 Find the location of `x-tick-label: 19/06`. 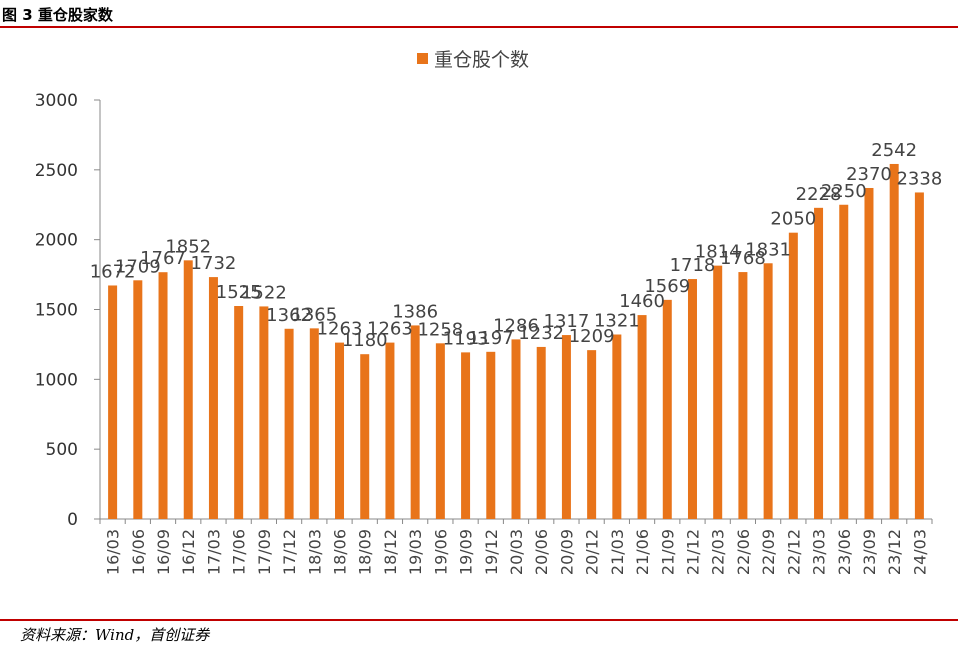

x-tick-label: 19/06 is located at coordinates (440, 552).